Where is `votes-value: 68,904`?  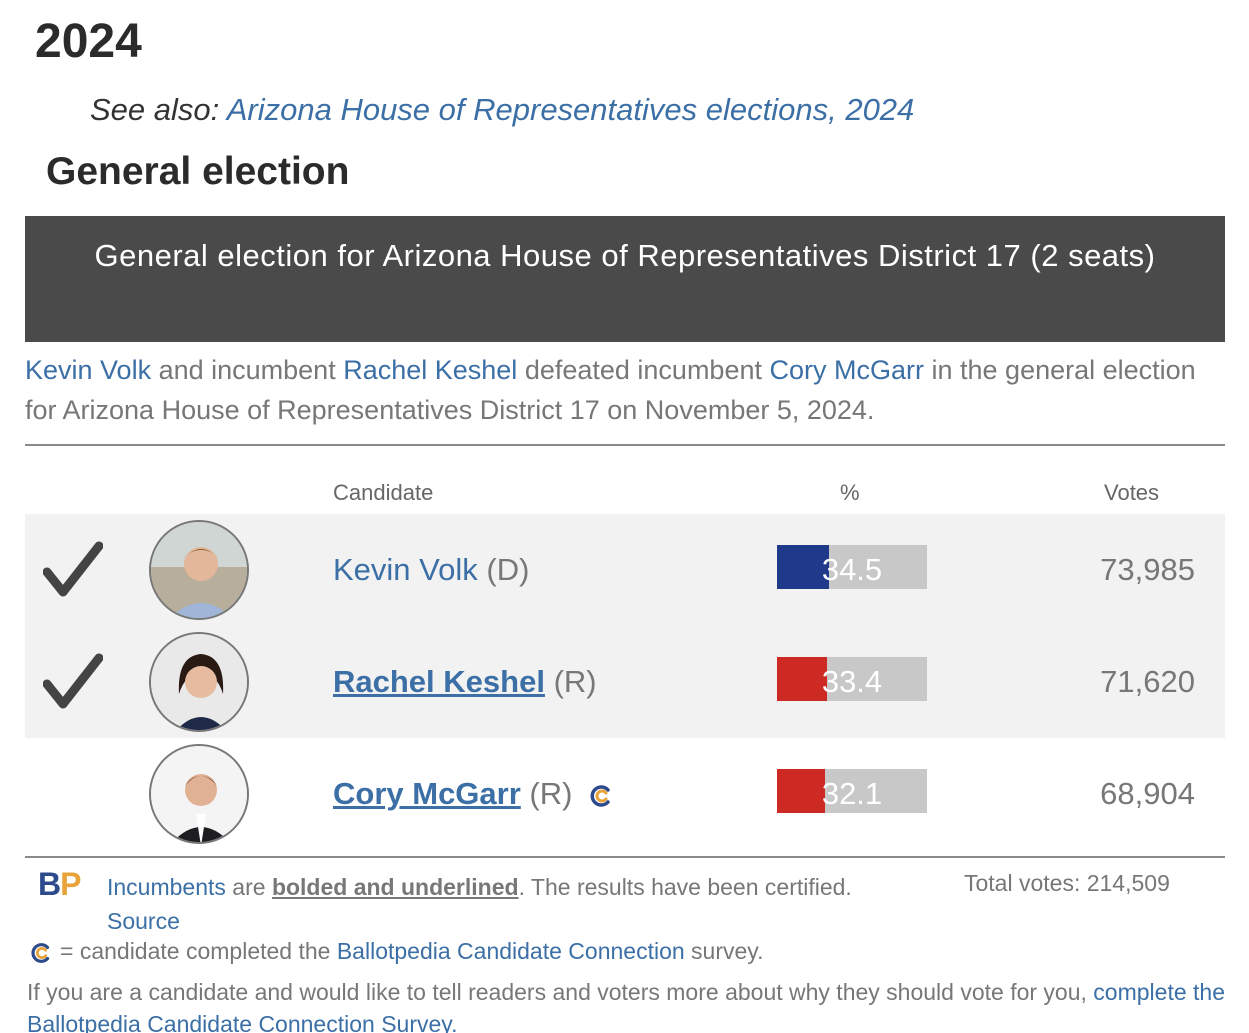
votes-value: 68,904 is located at coordinates (1147, 793).